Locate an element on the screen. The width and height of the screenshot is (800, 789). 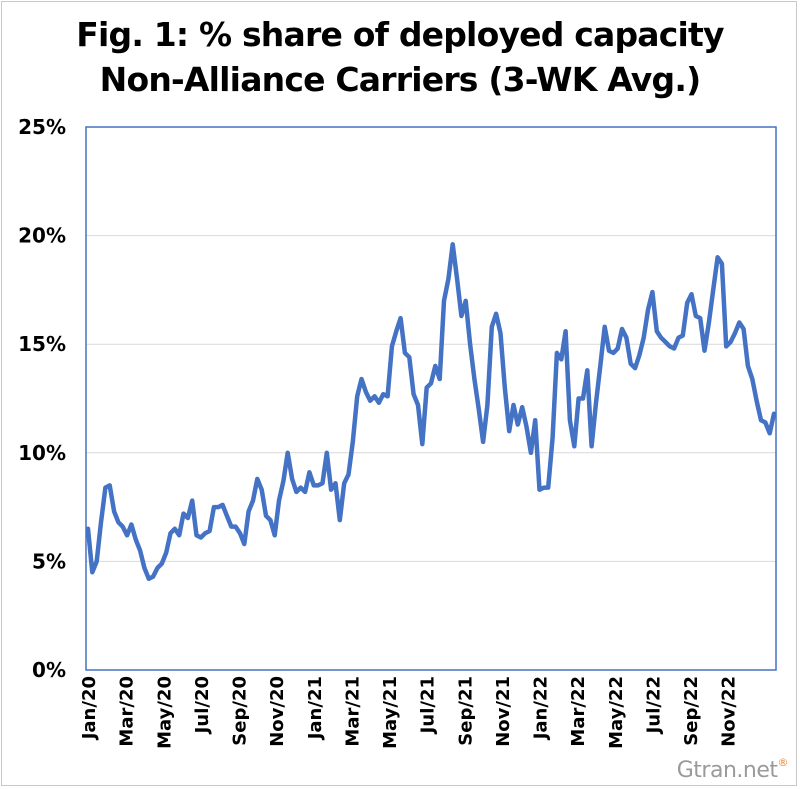
y-tick-label: 10% is located at coordinates (42, 453).